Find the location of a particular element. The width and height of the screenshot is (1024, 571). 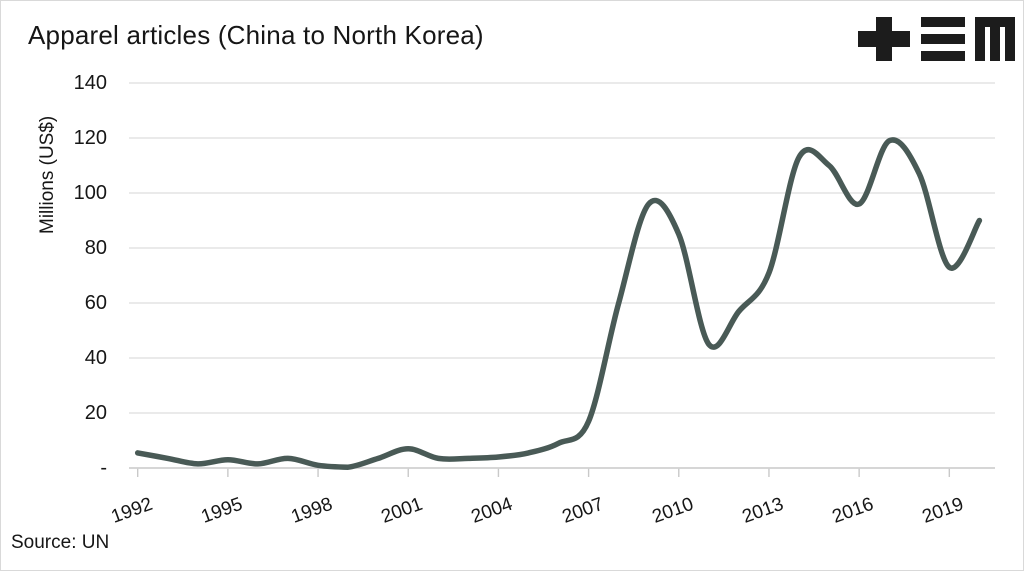

y-tick-label: 80 is located at coordinates (95, 248).